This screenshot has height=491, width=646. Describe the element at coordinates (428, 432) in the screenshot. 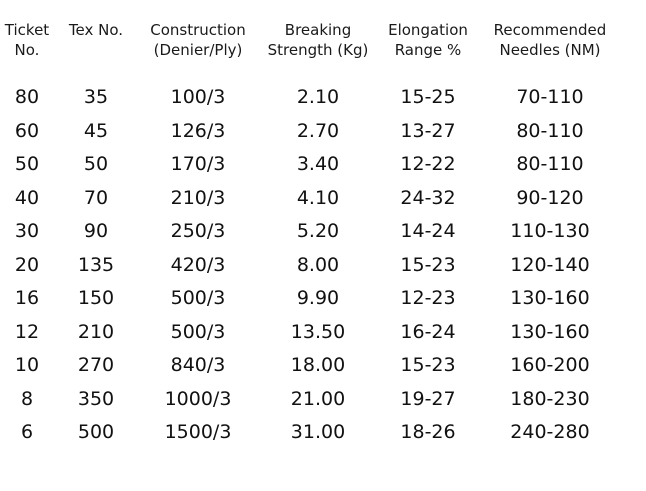

I see `table-cell: 18-26` at that location.